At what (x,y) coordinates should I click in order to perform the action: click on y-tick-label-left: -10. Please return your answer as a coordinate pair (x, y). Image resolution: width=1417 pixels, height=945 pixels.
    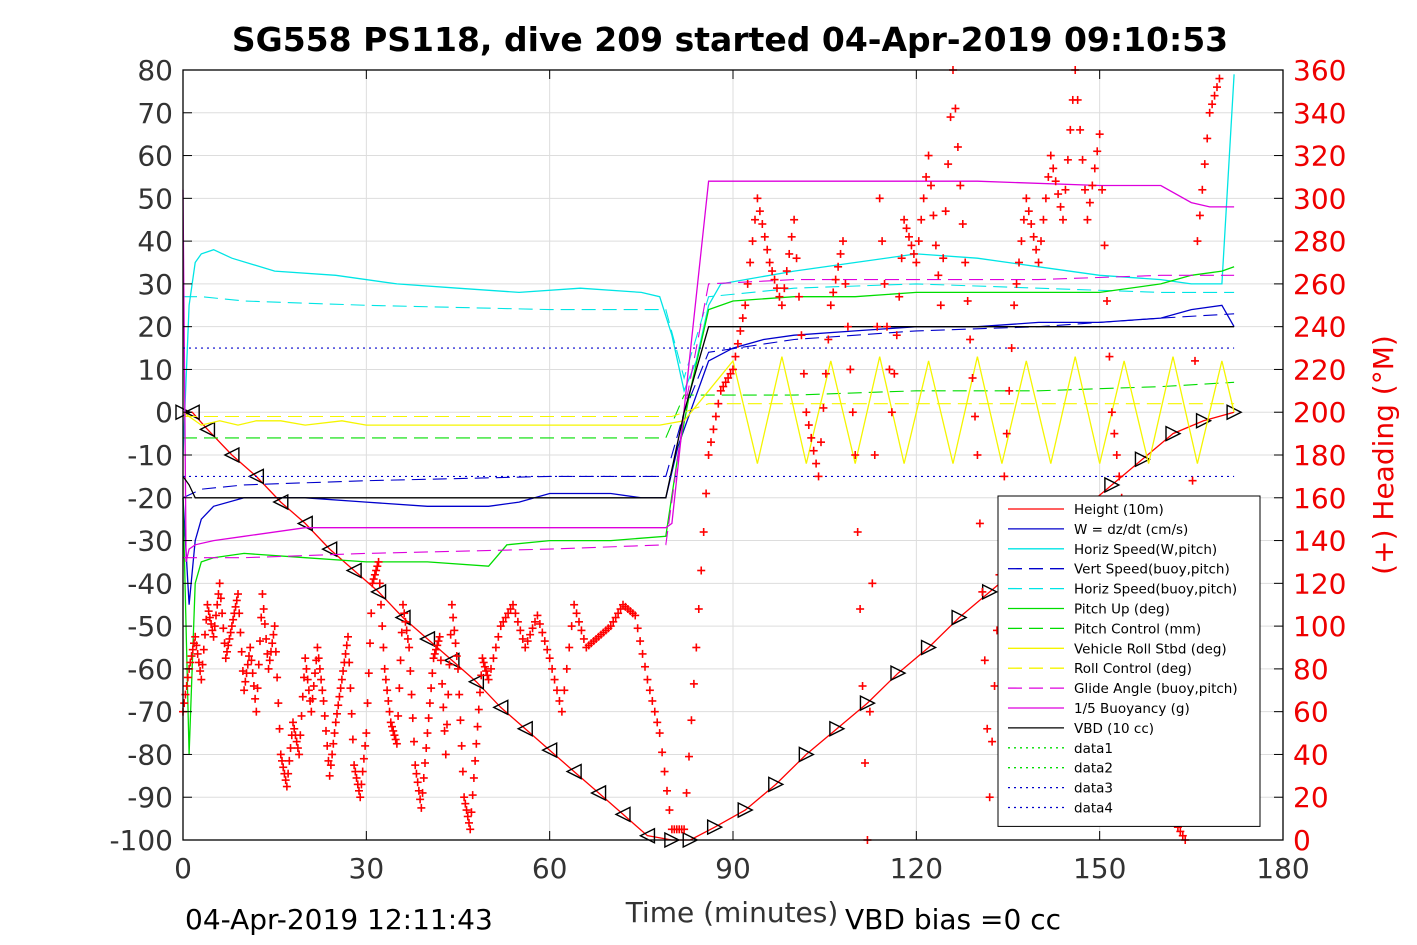
    Looking at the image, I should click on (150, 455).